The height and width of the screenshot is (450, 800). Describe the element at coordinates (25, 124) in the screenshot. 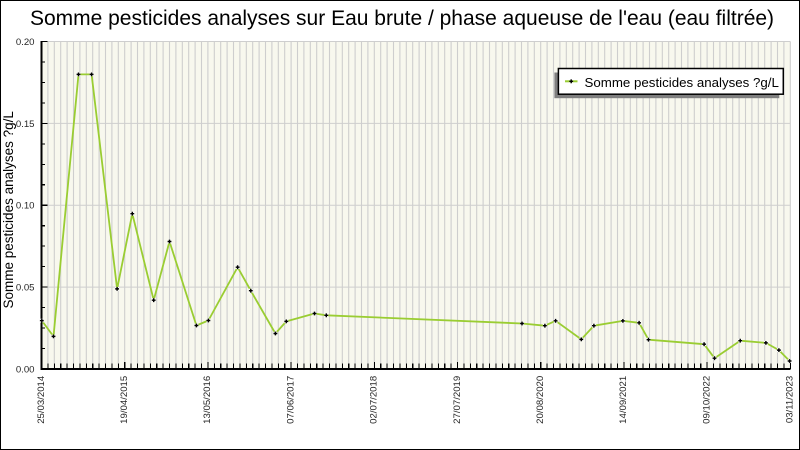

I see `svg-text: 0.15` at that location.